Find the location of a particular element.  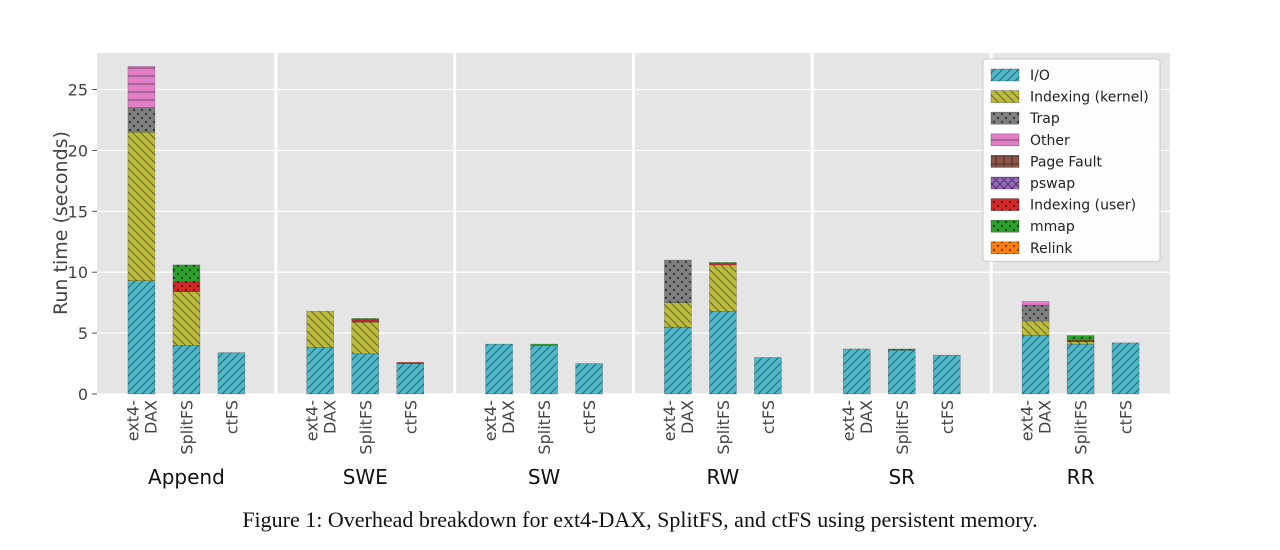

legend-entry: pswap is located at coordinates (1052, 184).